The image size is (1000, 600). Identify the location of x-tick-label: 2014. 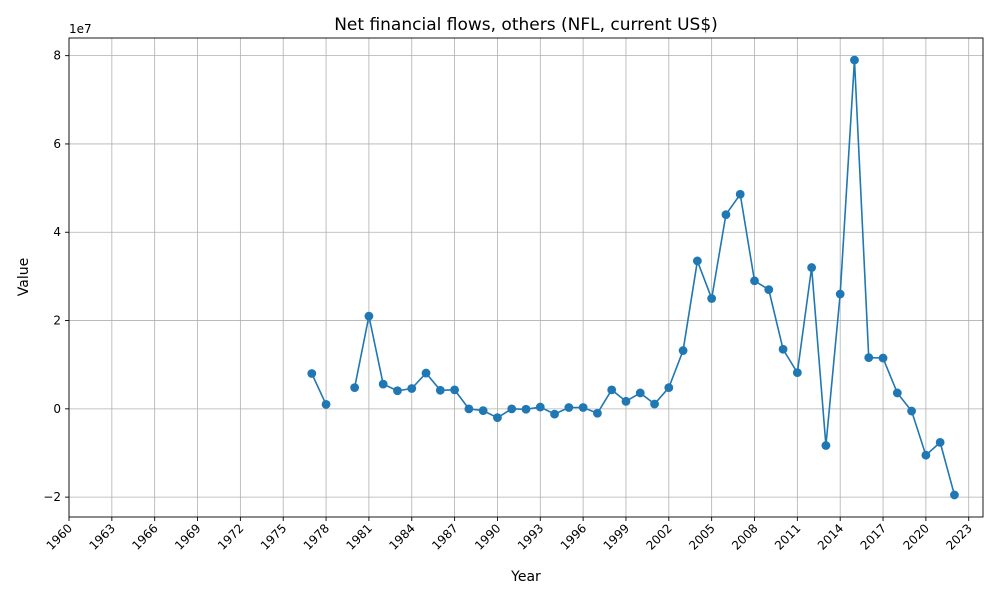
(830, 536).